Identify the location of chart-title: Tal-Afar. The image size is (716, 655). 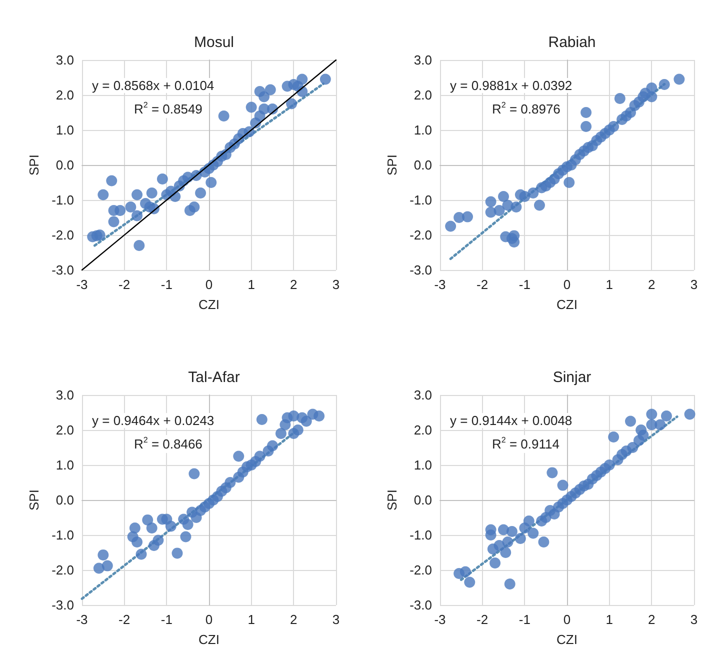
(214, 377).